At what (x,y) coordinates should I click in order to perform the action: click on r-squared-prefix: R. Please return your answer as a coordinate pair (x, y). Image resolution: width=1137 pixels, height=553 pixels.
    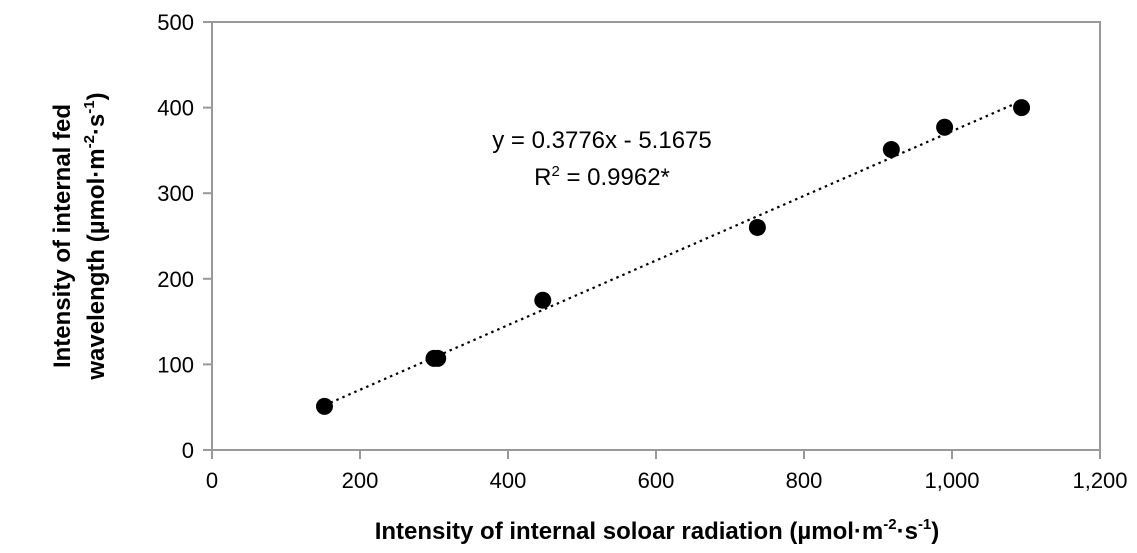
    Looking at the image, I should click on (542, 177).